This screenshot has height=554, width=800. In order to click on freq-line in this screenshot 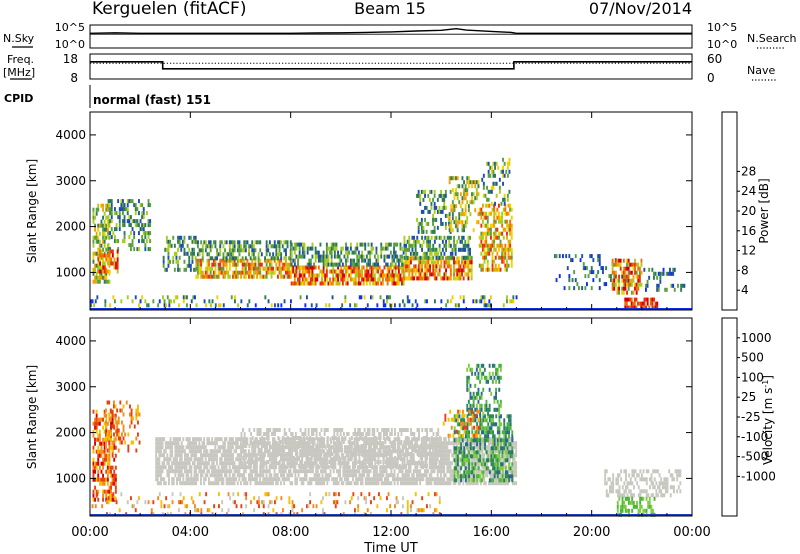, I will do `click(391, 65)`.